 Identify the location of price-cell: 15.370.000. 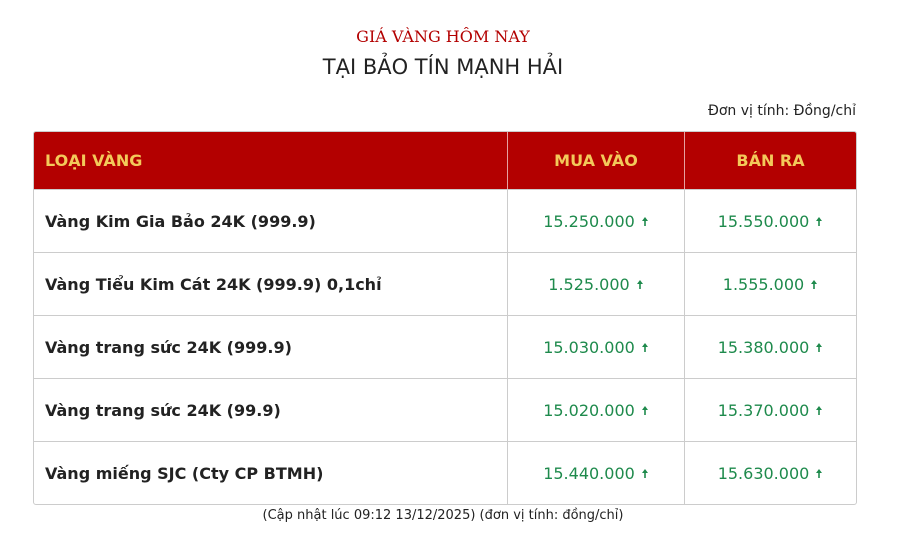
(770, 410).